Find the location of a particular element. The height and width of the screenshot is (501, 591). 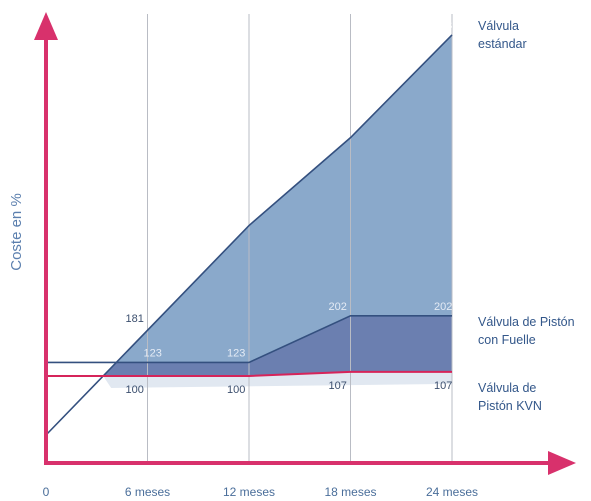

data-label-181: 181 is located at coordinates (135, 319).